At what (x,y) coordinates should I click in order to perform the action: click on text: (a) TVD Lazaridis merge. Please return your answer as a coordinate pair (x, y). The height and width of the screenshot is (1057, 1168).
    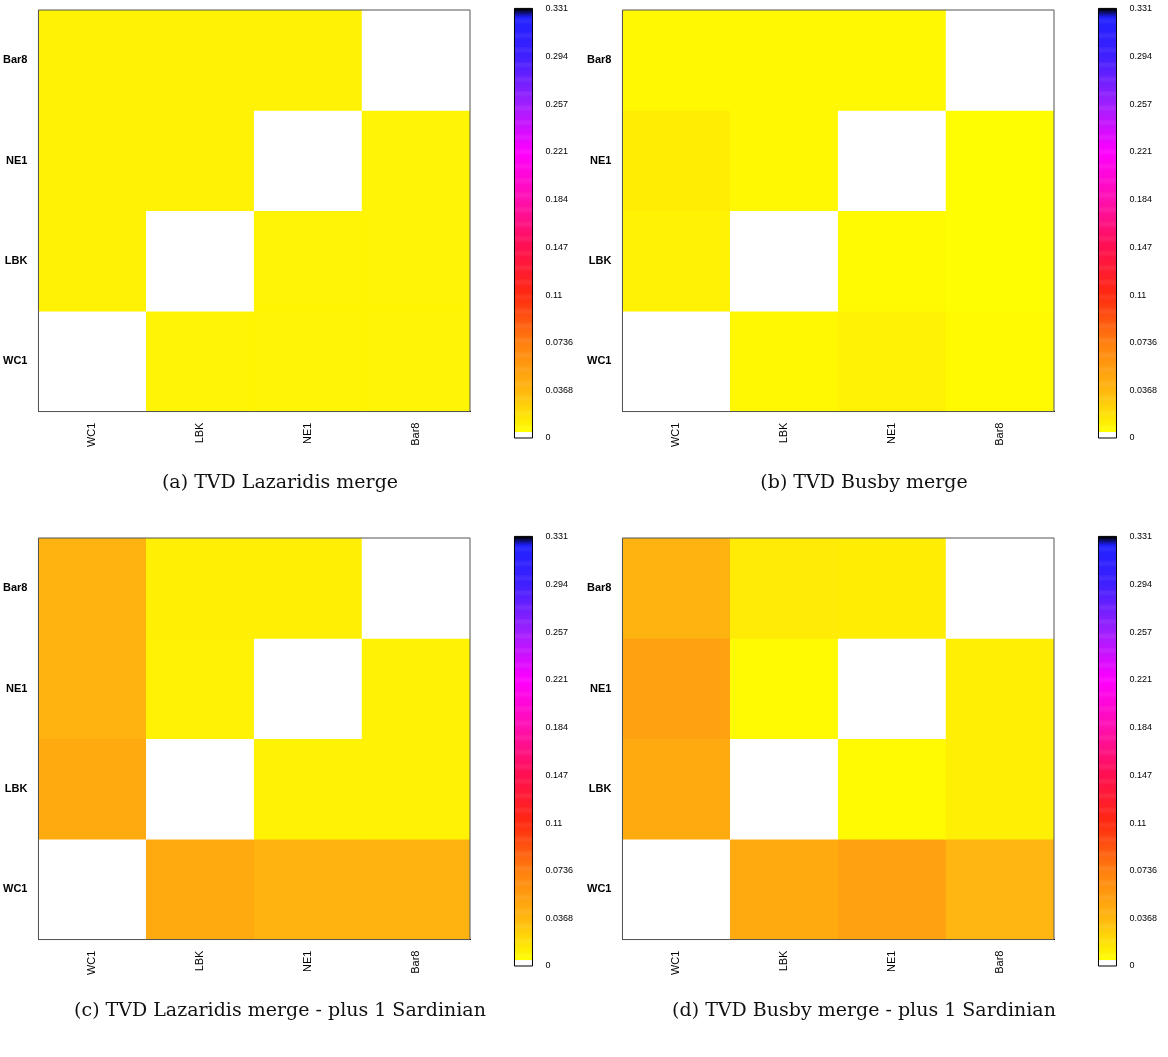
    Looking at the image, I should click on (280, 481).